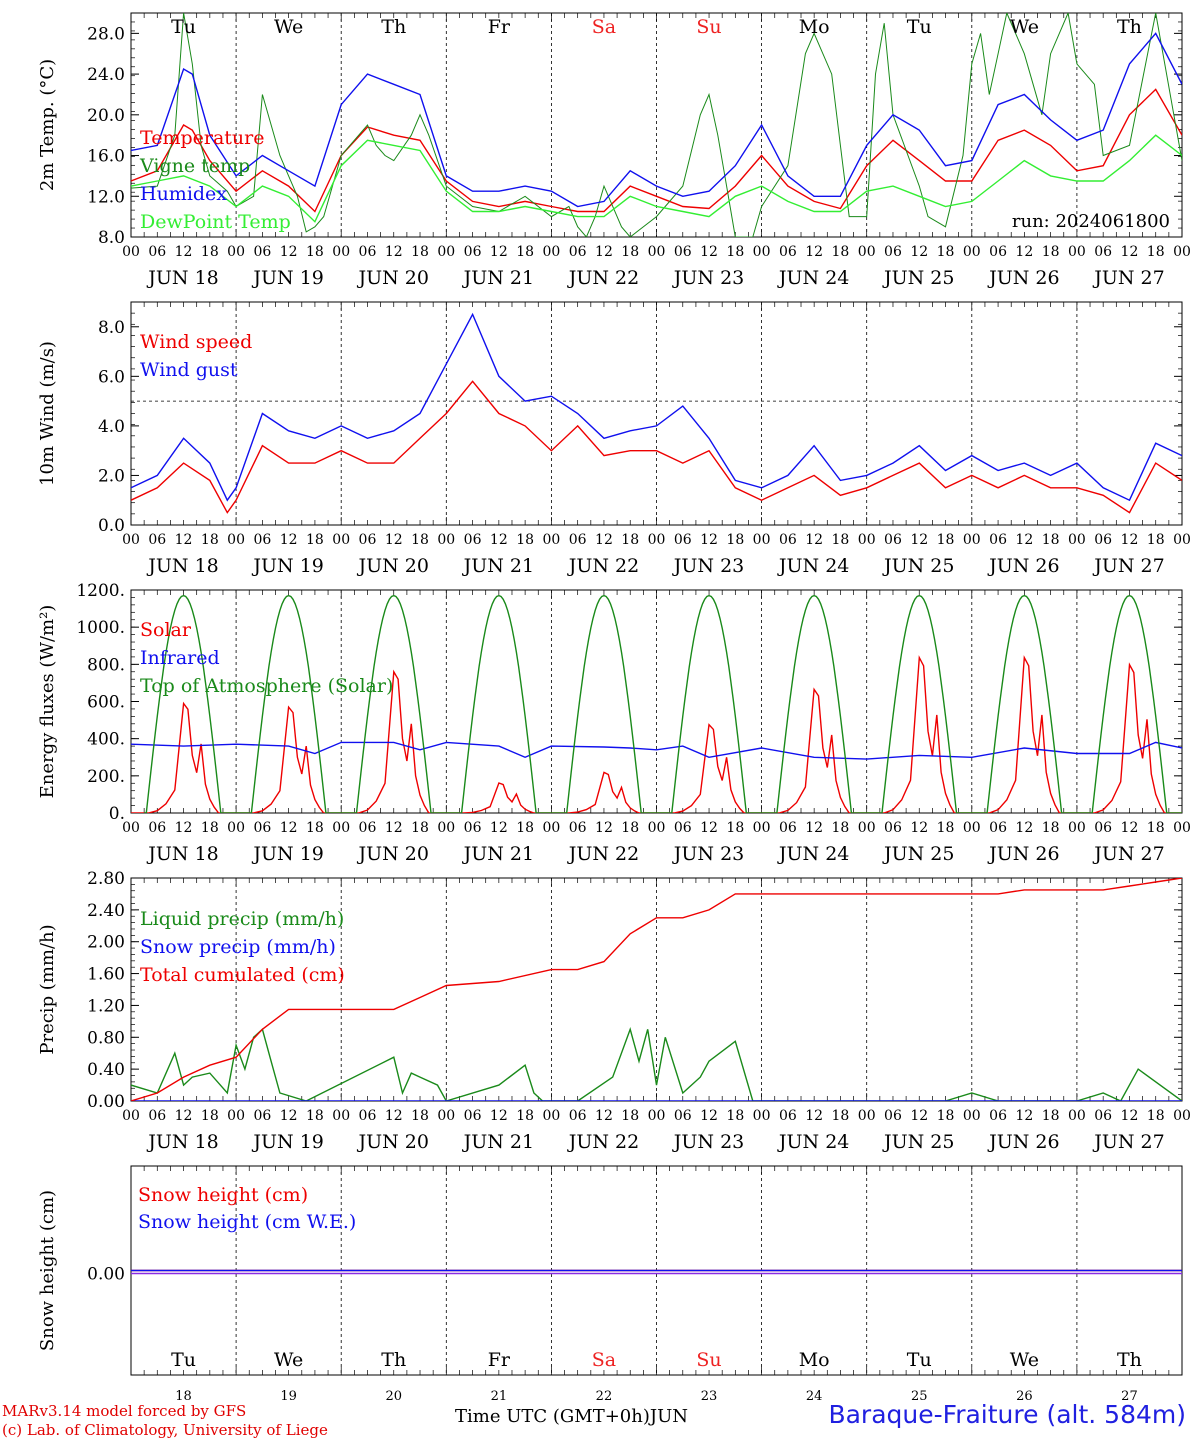 The height and width of the screenshot is (1440, 1194). What do you see at coordinates (656, 120) in the screenshot?
I see `series-line-humidex` at bounding box center [656, 120].